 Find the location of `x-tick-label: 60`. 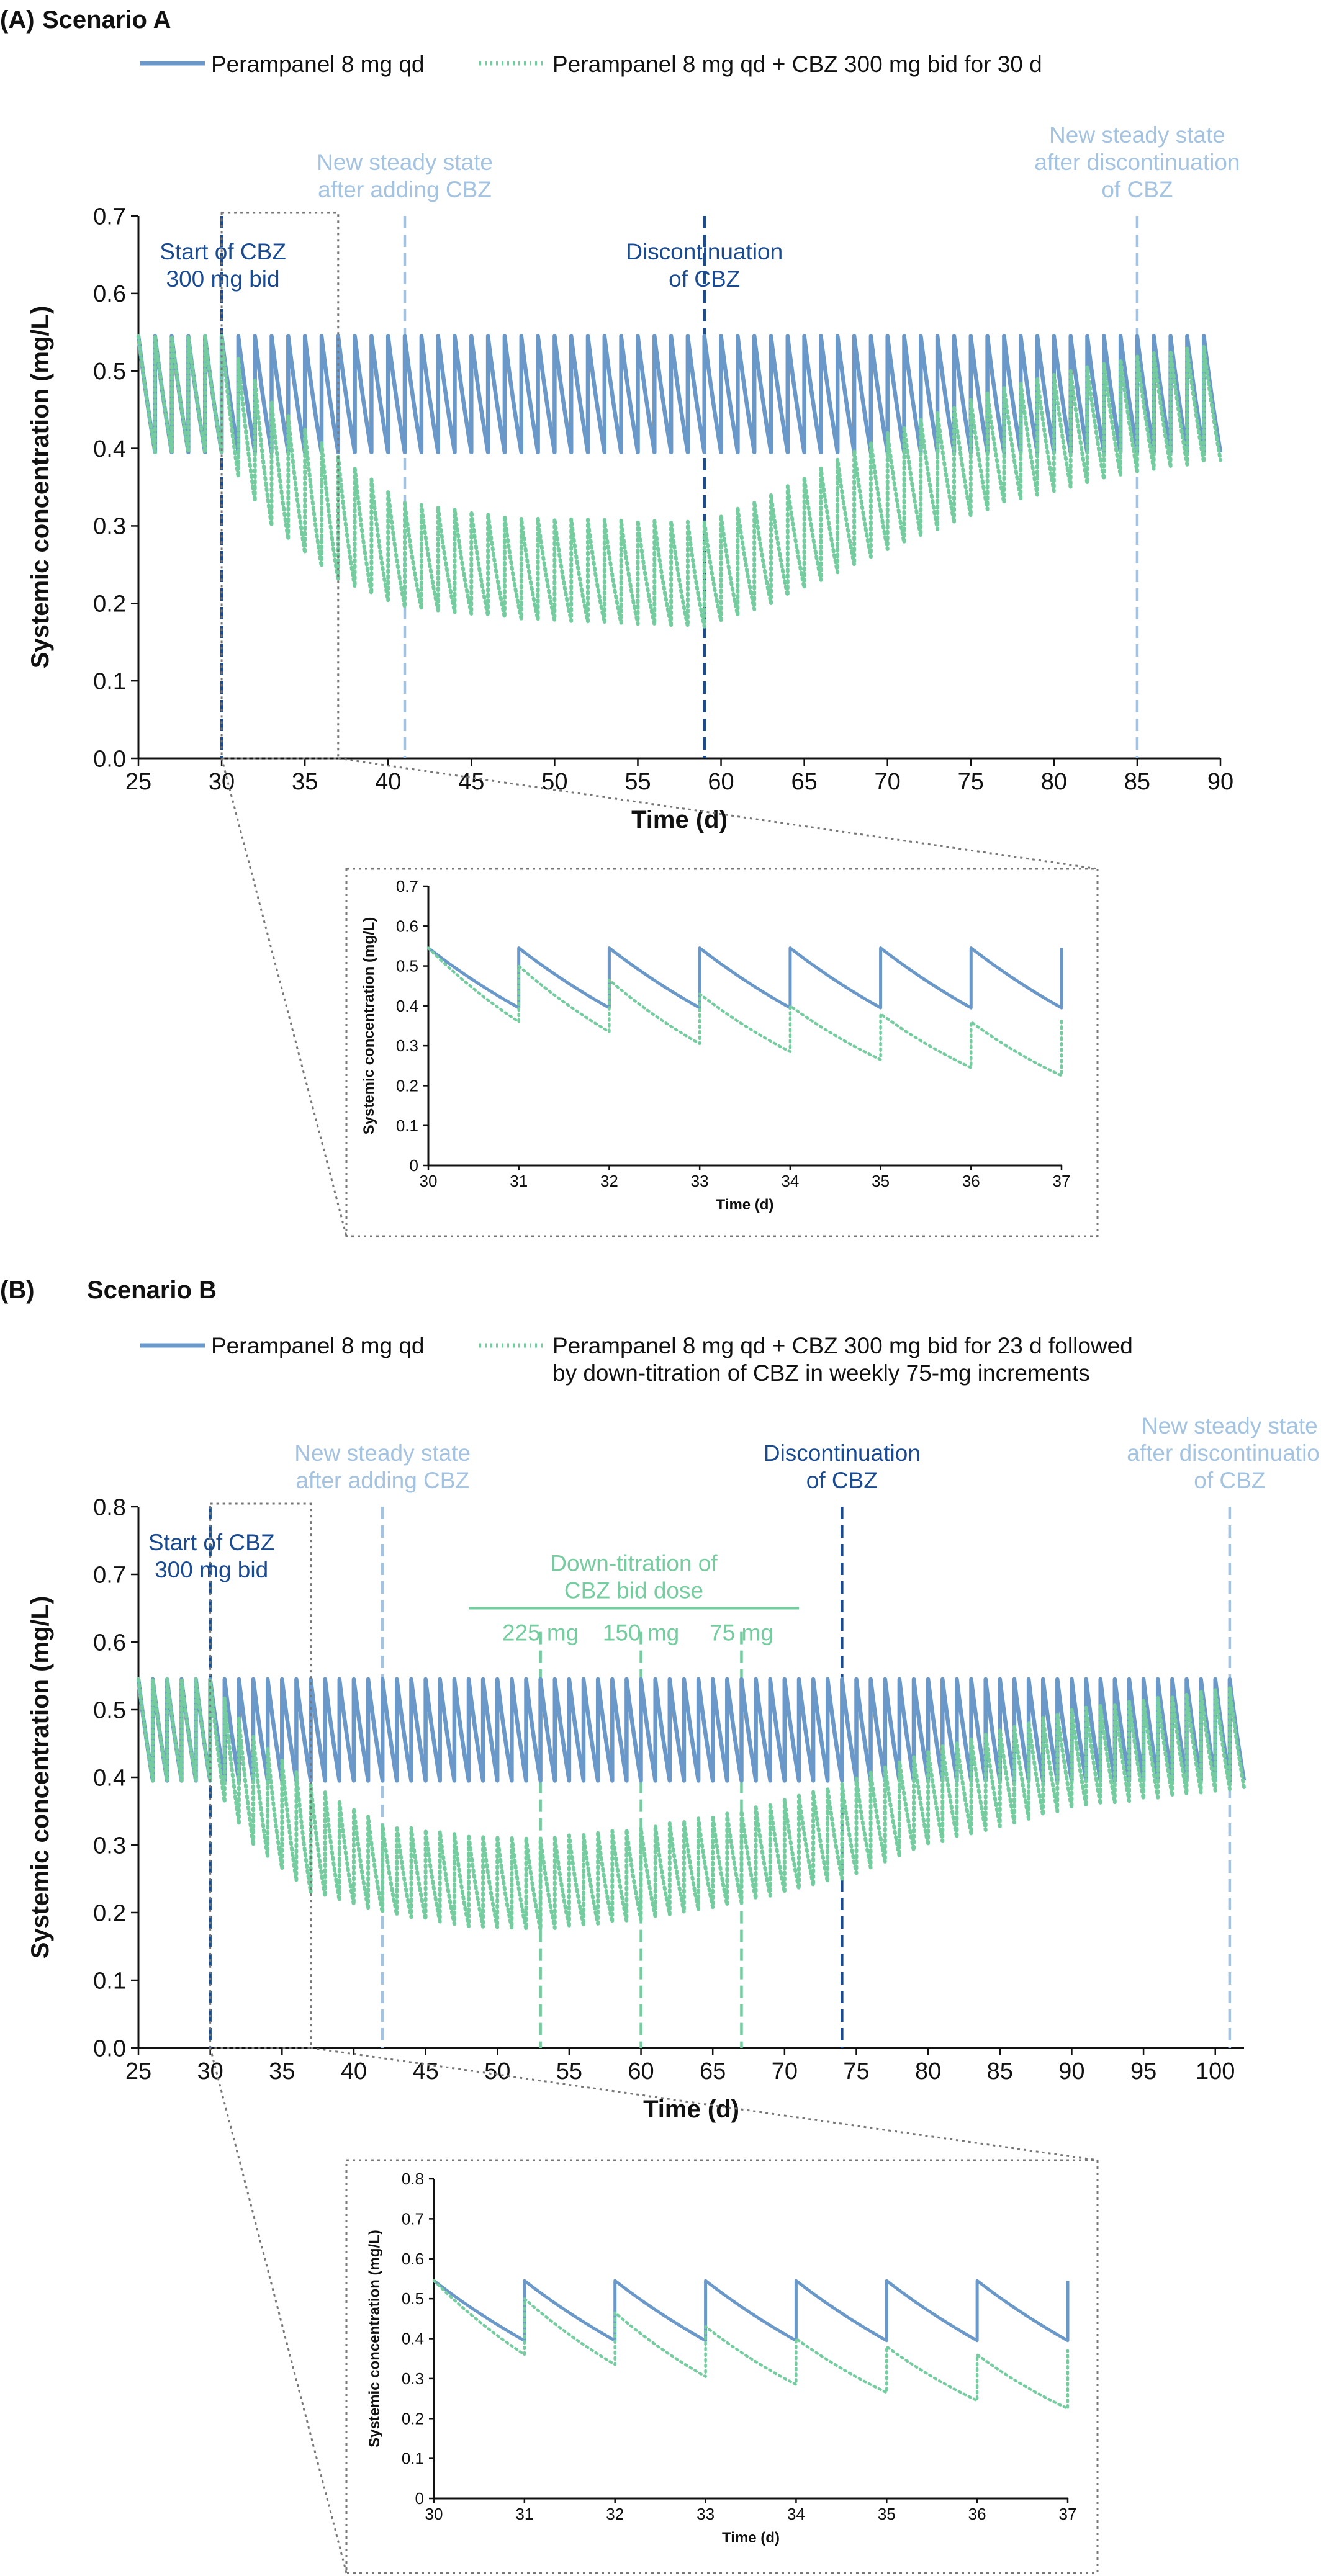

x-tick-label: 60 is located at coordinates (721, 782).